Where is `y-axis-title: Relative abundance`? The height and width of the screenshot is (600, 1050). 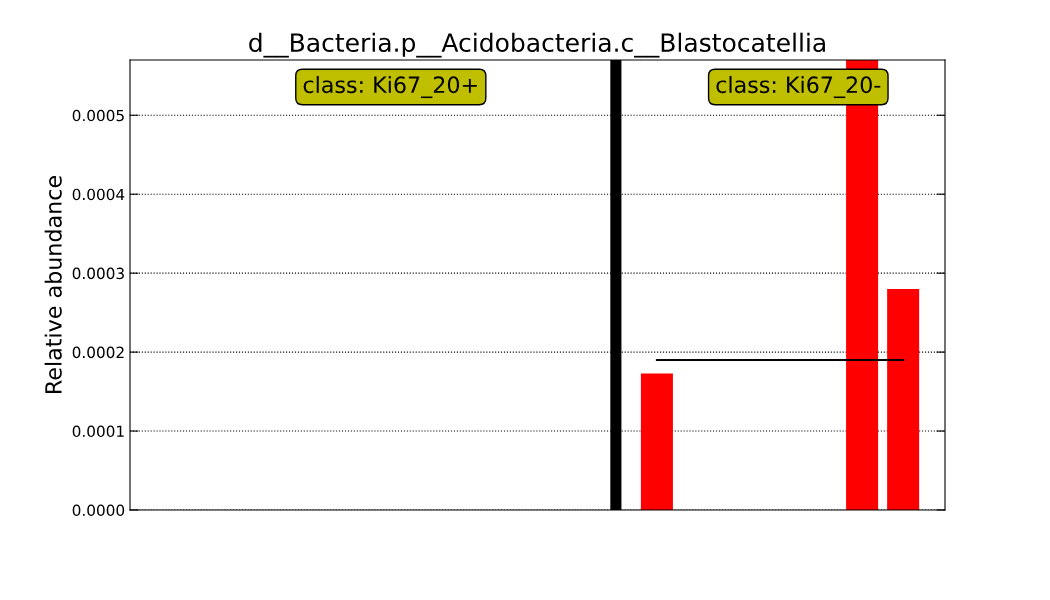
y-axis-title: Relative abundance is located at coordinates (53, 284).